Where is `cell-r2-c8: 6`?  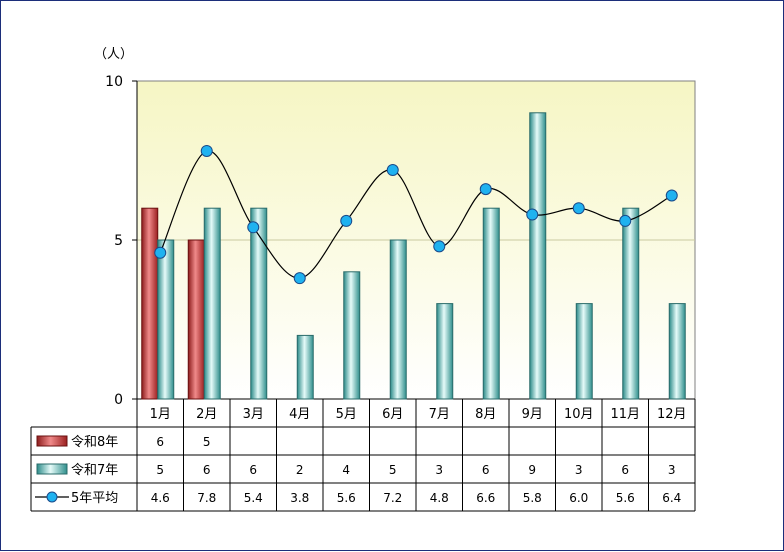
cell-r2-c8: 6 is located at coordinates (486, 470).